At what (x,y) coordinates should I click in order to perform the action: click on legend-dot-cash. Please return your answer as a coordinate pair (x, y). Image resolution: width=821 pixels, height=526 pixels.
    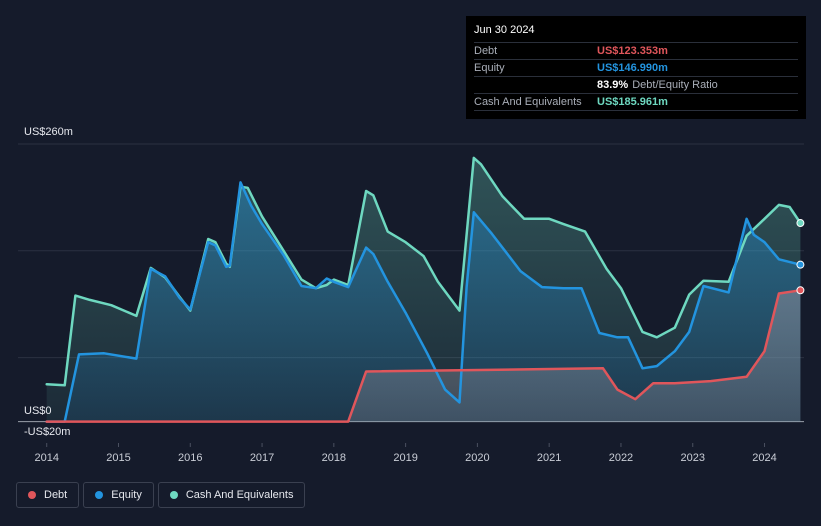
    Looking at the image, I should click on (173, 495).